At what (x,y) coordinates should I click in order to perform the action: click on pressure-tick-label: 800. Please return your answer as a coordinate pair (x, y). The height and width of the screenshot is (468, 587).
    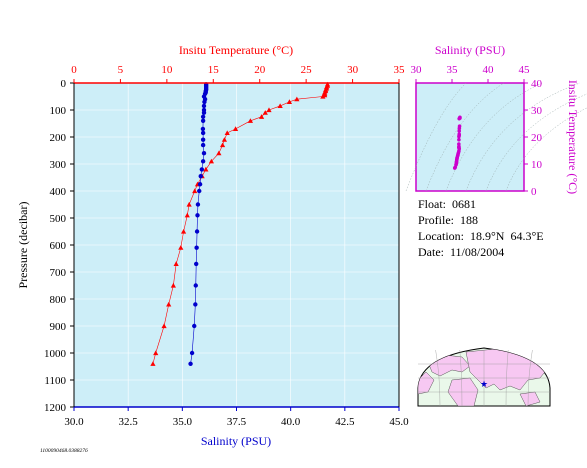
    Looking at the image, I should click on (58, 300).